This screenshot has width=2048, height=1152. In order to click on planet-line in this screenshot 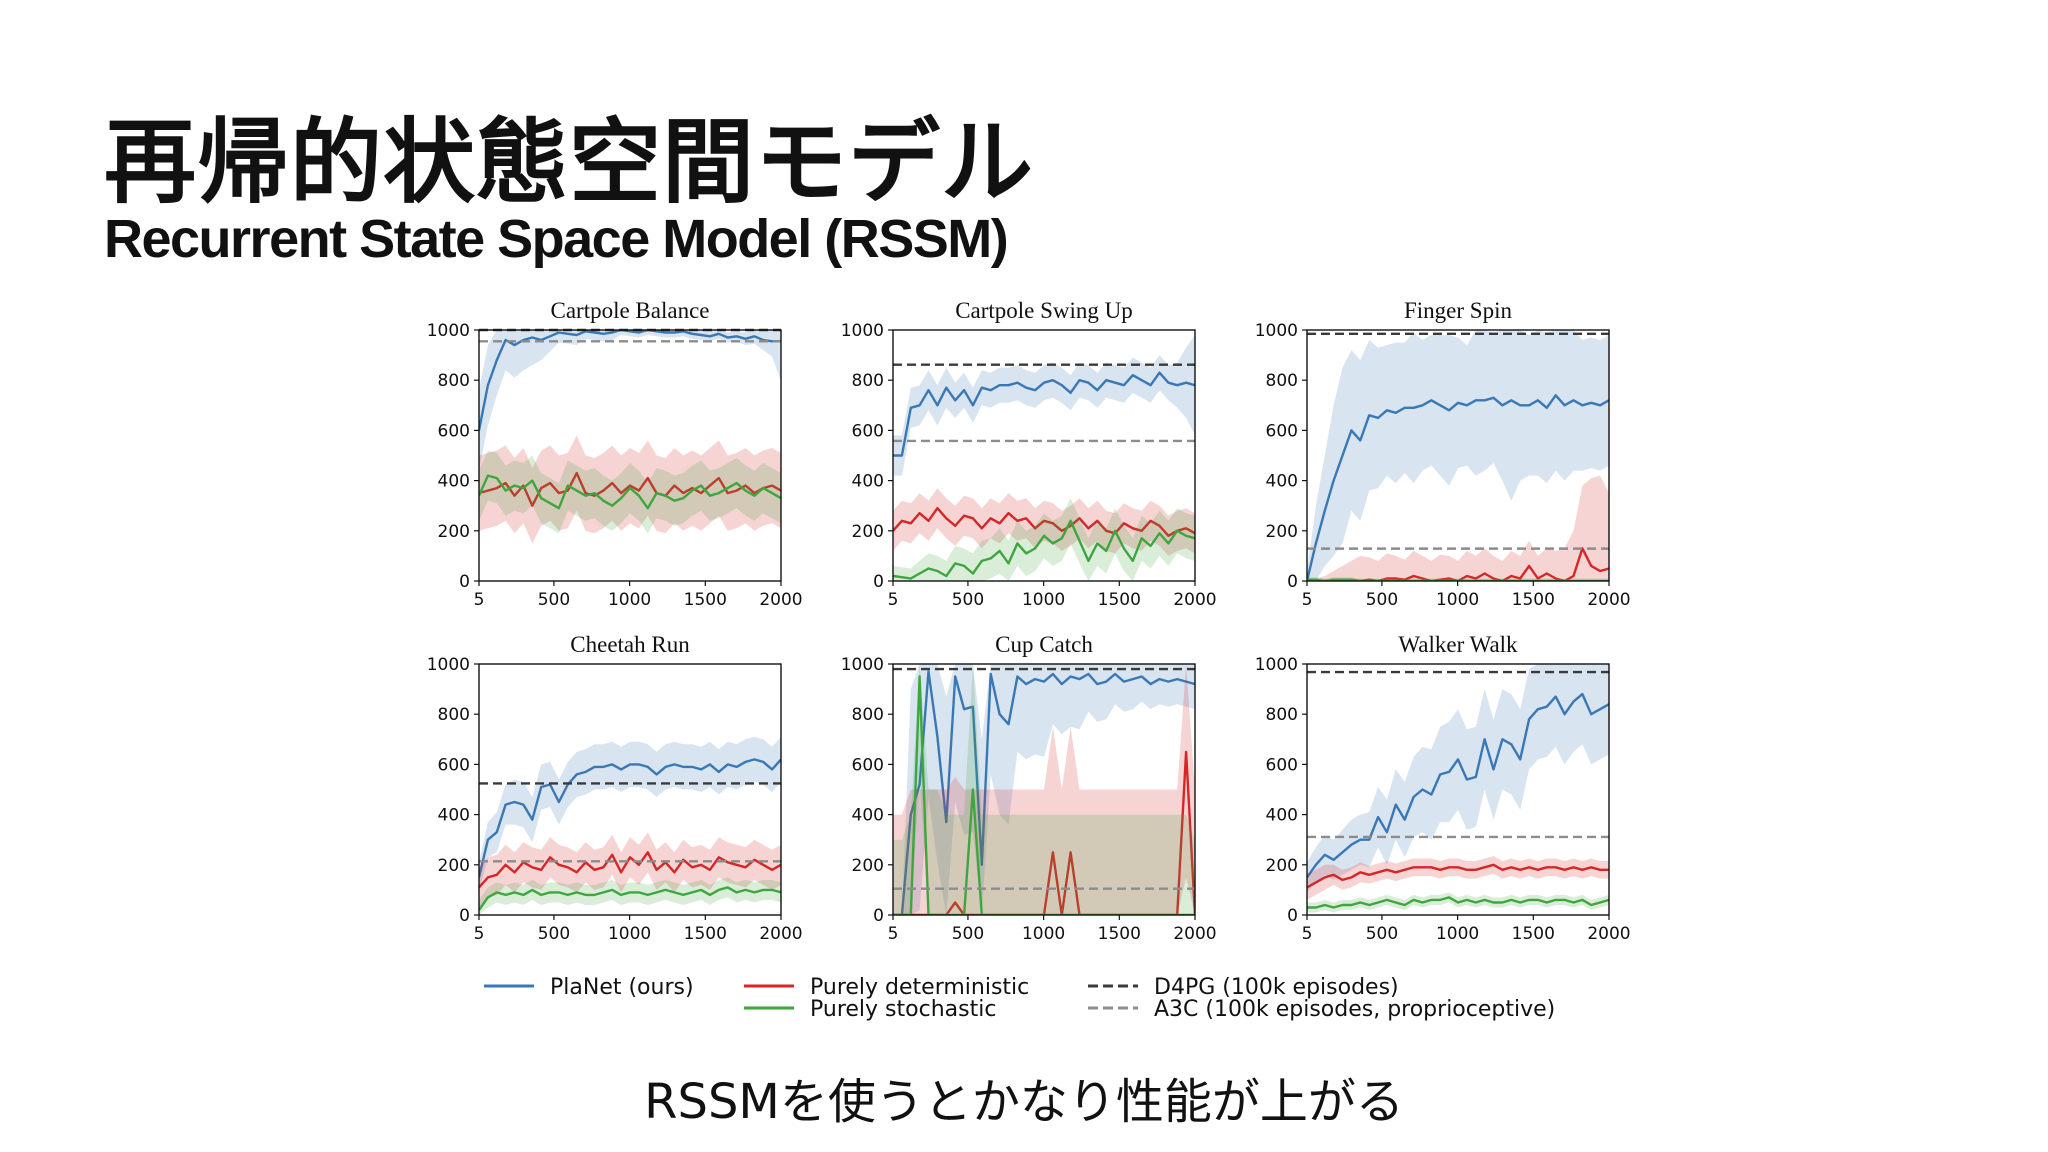, I will do `click(630, 818)`.